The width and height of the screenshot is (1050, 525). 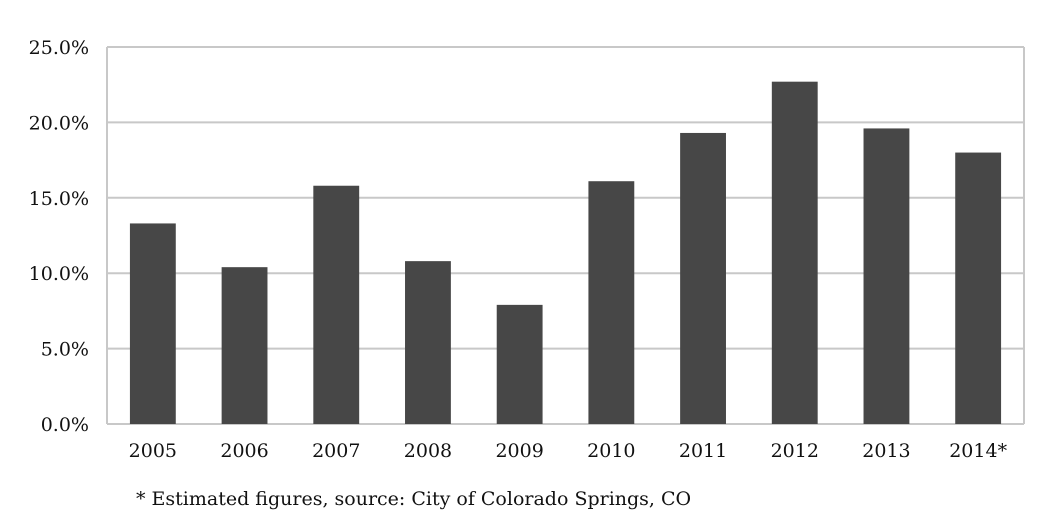 What do you see at coordinates (978, 288) in the screenshot?
I see `bar-2014` at bounding box center [978, 288].